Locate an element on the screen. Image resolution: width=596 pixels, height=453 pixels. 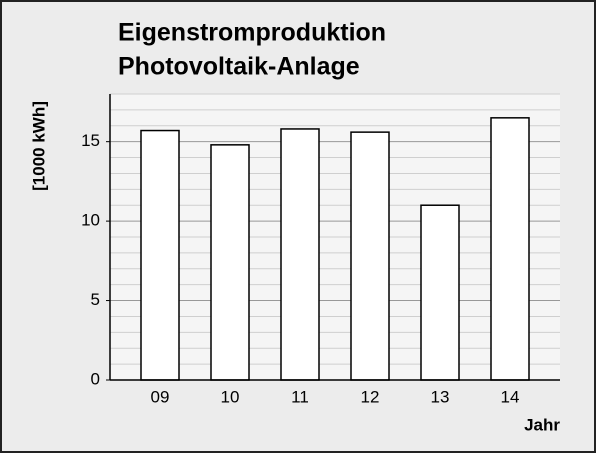
chart-subtitle: Photovoltaik-Anlage is located at coordinates (239, 67).